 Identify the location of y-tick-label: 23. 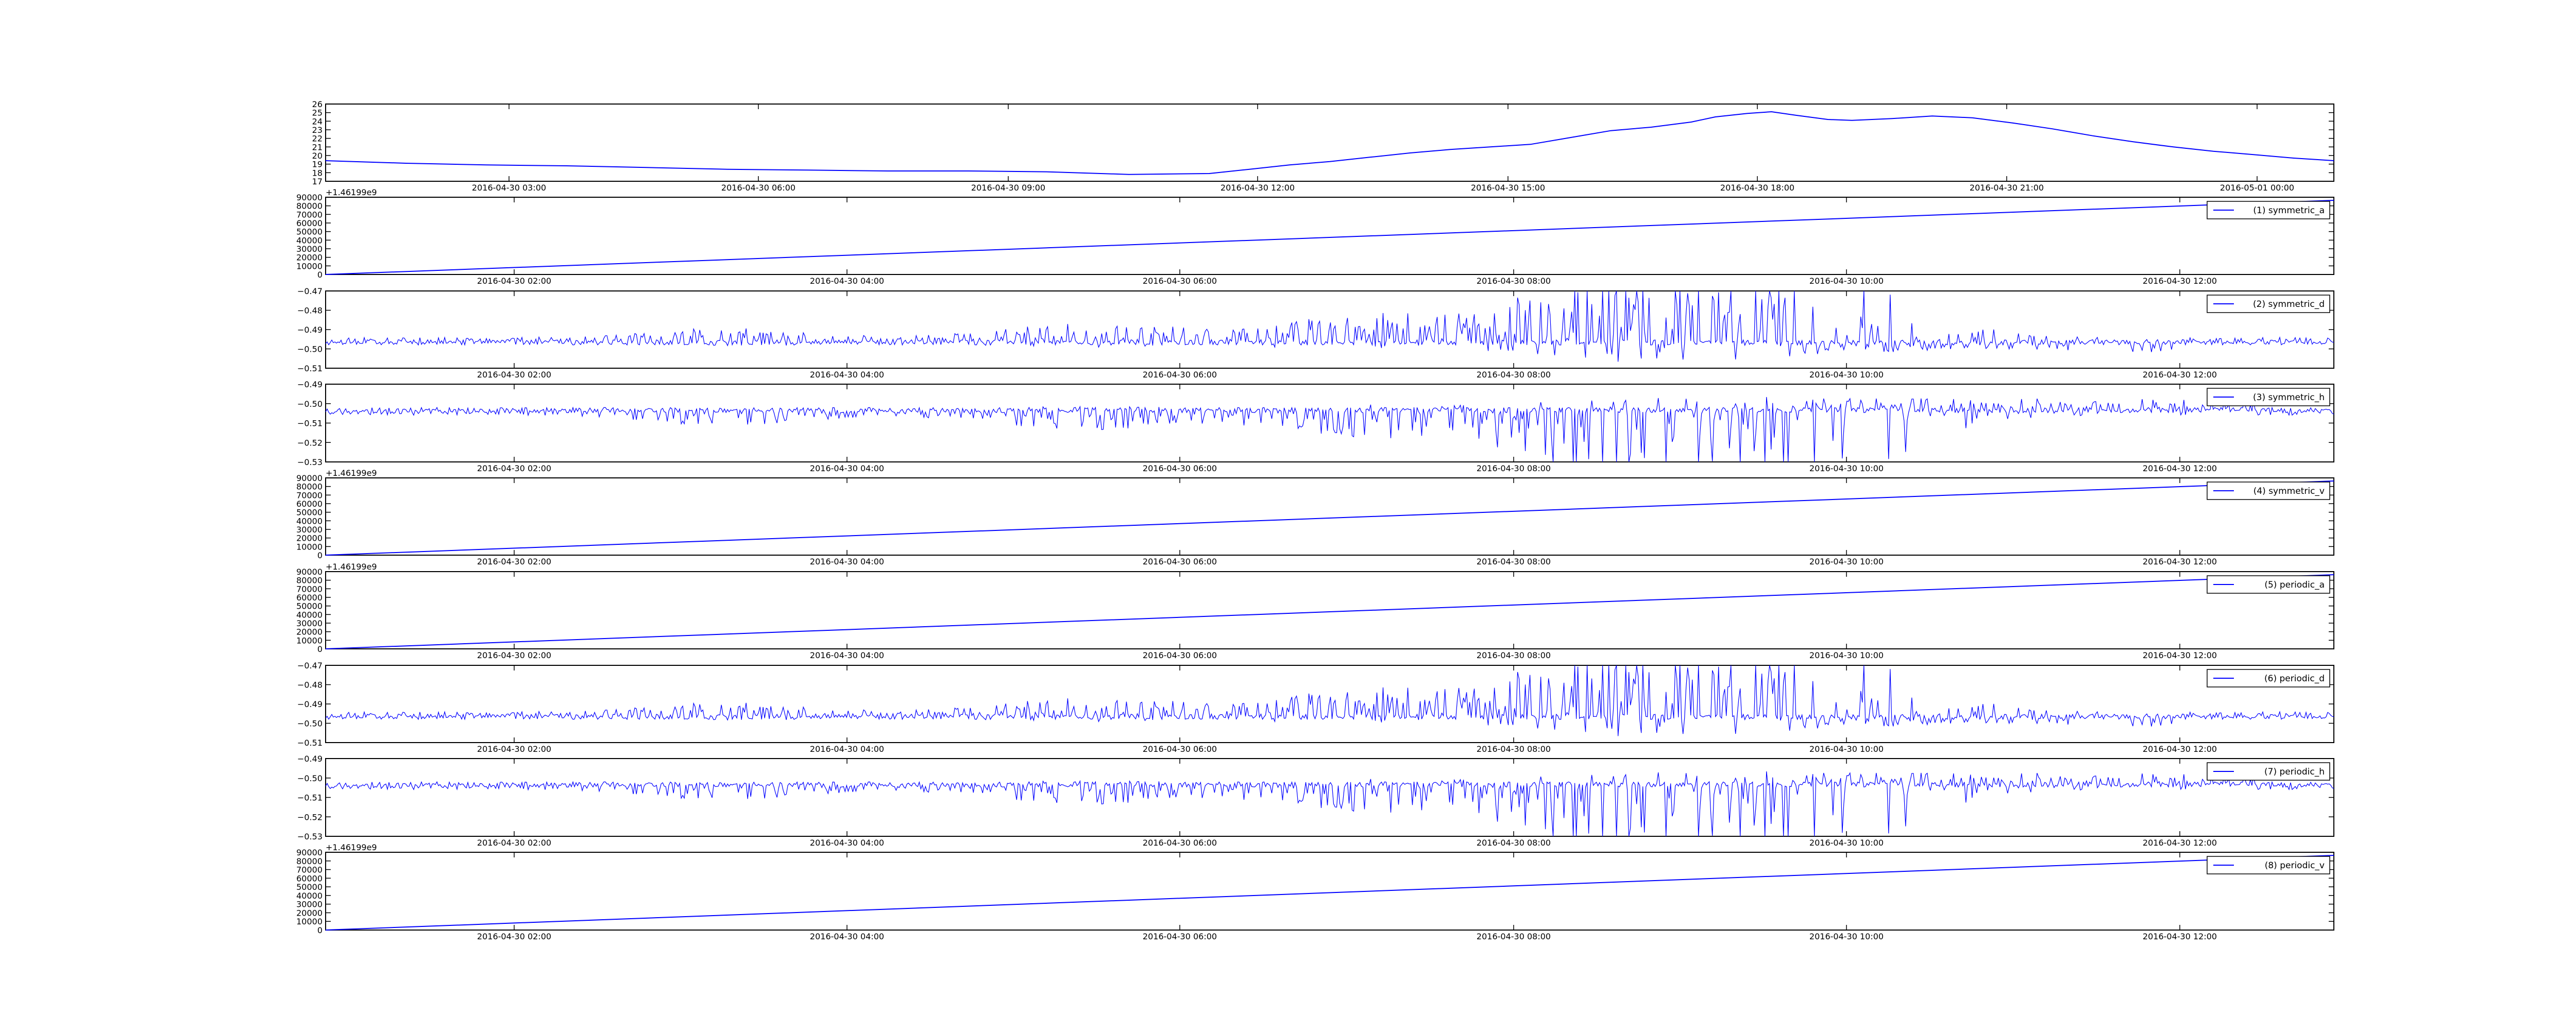
(317, 130).